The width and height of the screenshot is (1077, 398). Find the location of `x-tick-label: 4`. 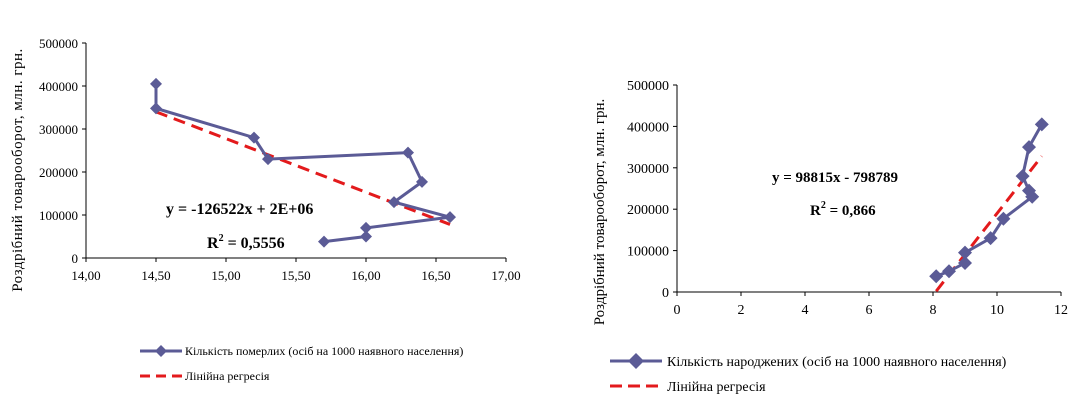

x-tick-label: 4 is located at coordinates (805, 310).